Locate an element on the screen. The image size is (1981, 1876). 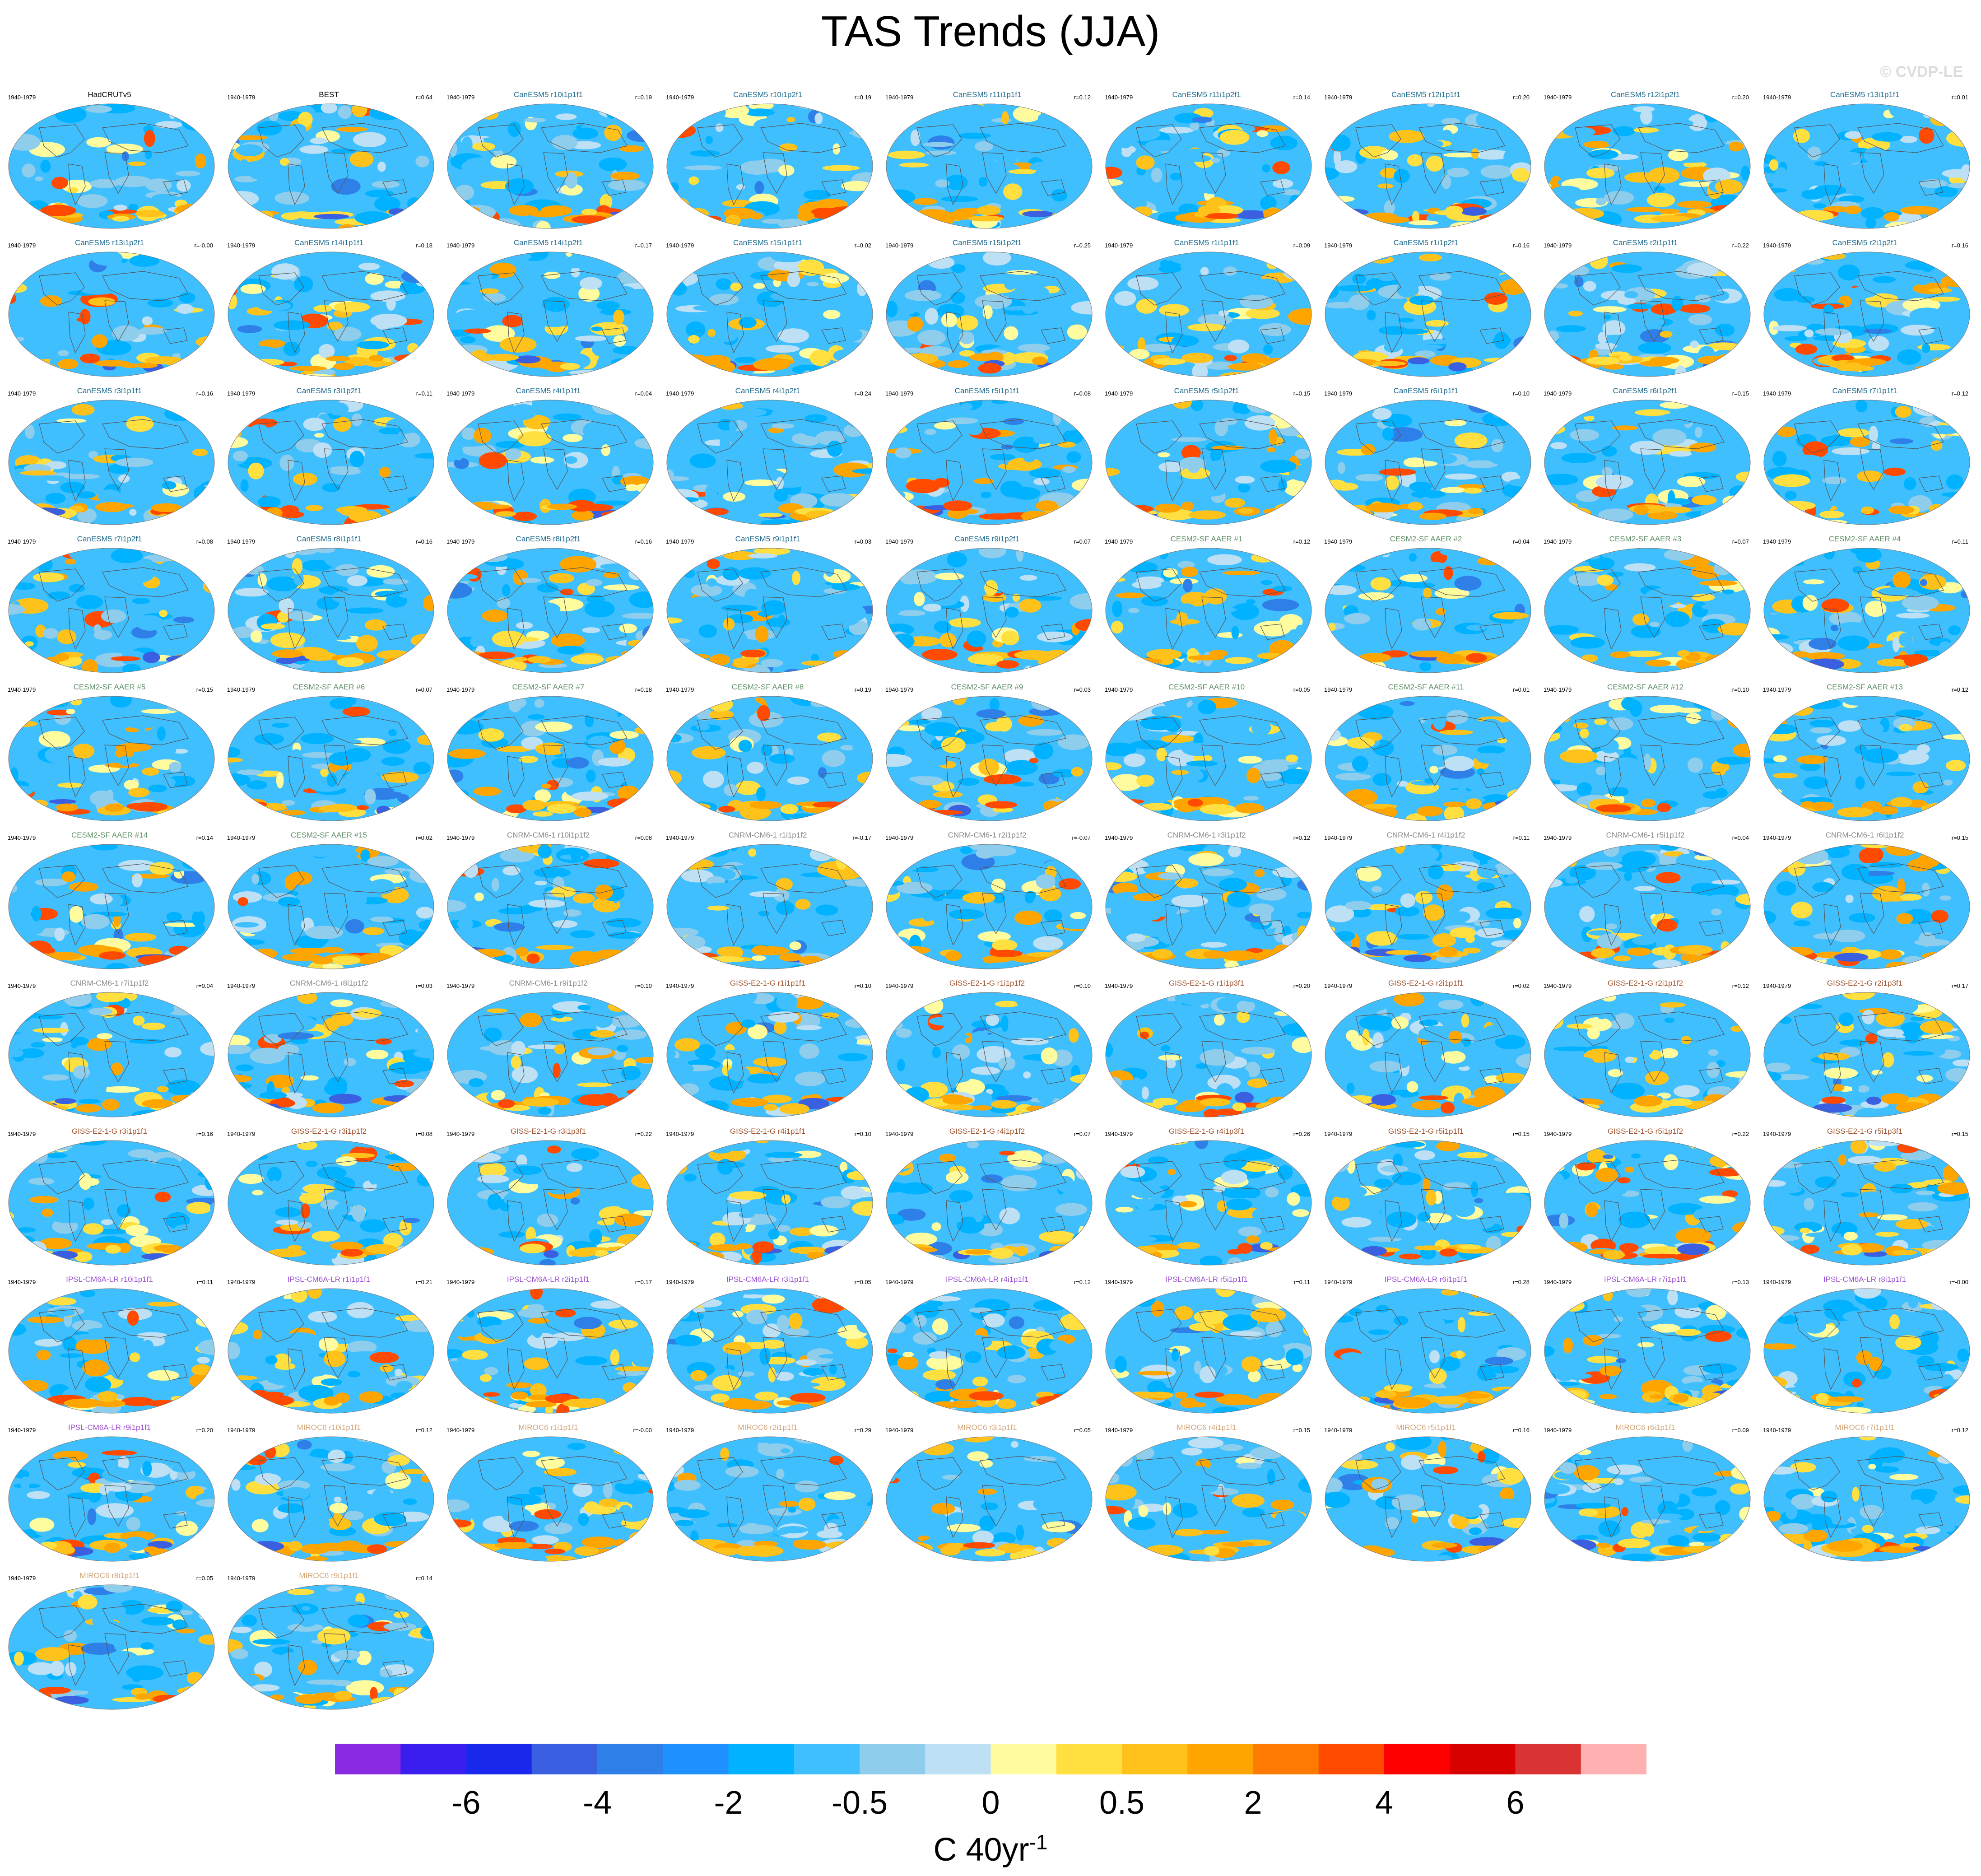
map-panel: 1940-1979 CanESM5 r5i1p2f1 r=0.15 is located at coordinates (1206, 457).